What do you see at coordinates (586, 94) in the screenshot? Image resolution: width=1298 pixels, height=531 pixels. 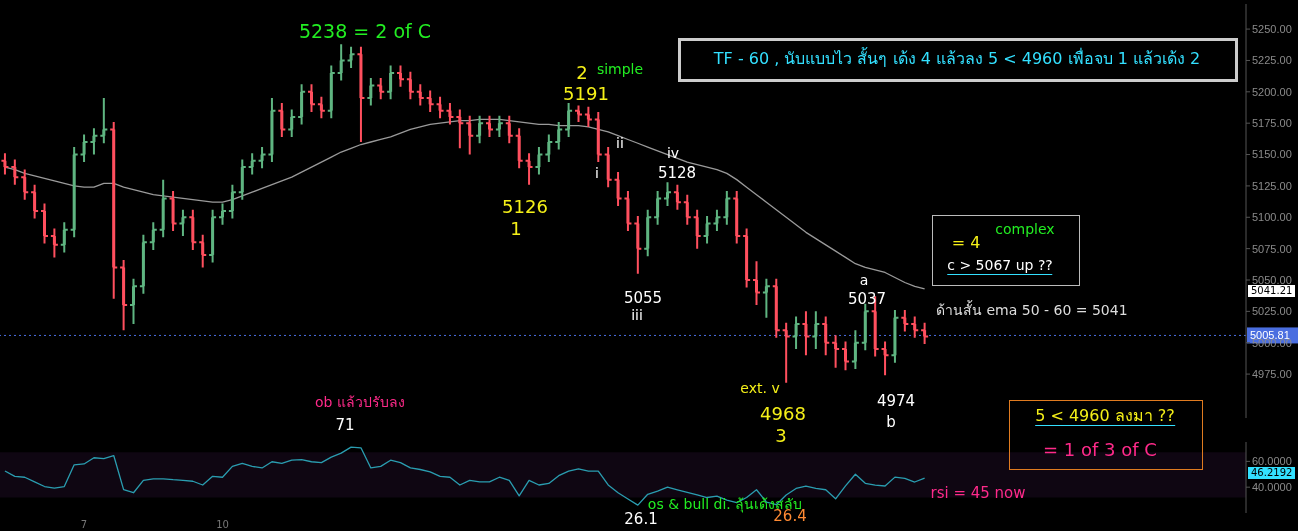 I see `annotation: 5191` at bounding box center [586, 94].